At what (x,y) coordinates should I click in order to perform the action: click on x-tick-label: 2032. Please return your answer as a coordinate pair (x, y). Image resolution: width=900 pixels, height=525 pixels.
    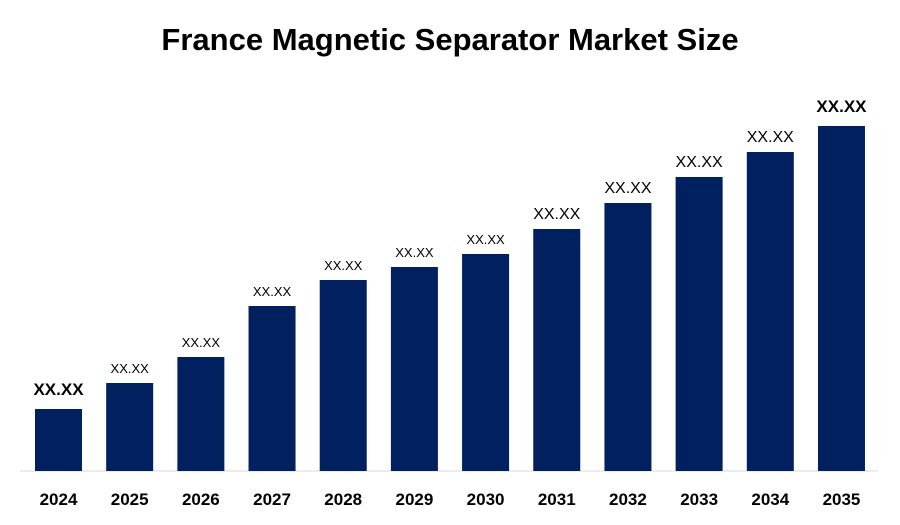
    Looking at the image, I should click on (628, 499).